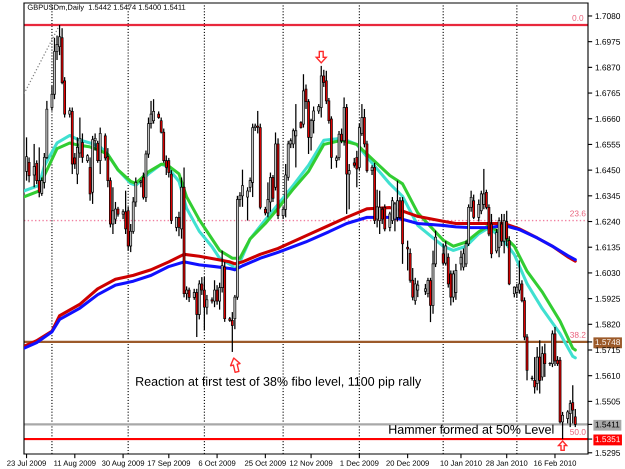  Describe the element at coordinates (608, 93) in the screenshot. I see `y-tick-label: 1.6765` at that location.